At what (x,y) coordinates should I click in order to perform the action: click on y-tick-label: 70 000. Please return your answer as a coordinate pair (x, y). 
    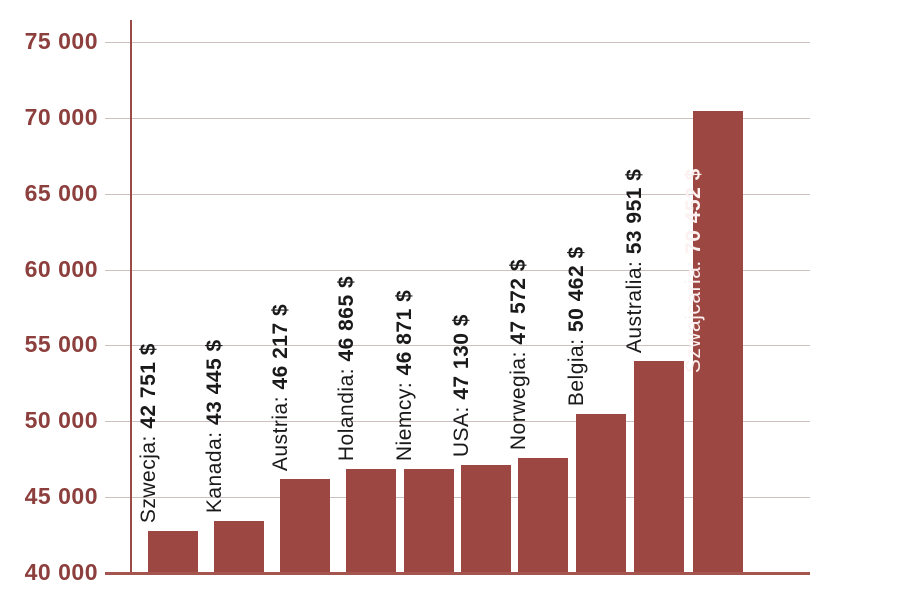
    Looking at the image, I should click on (61, 116).